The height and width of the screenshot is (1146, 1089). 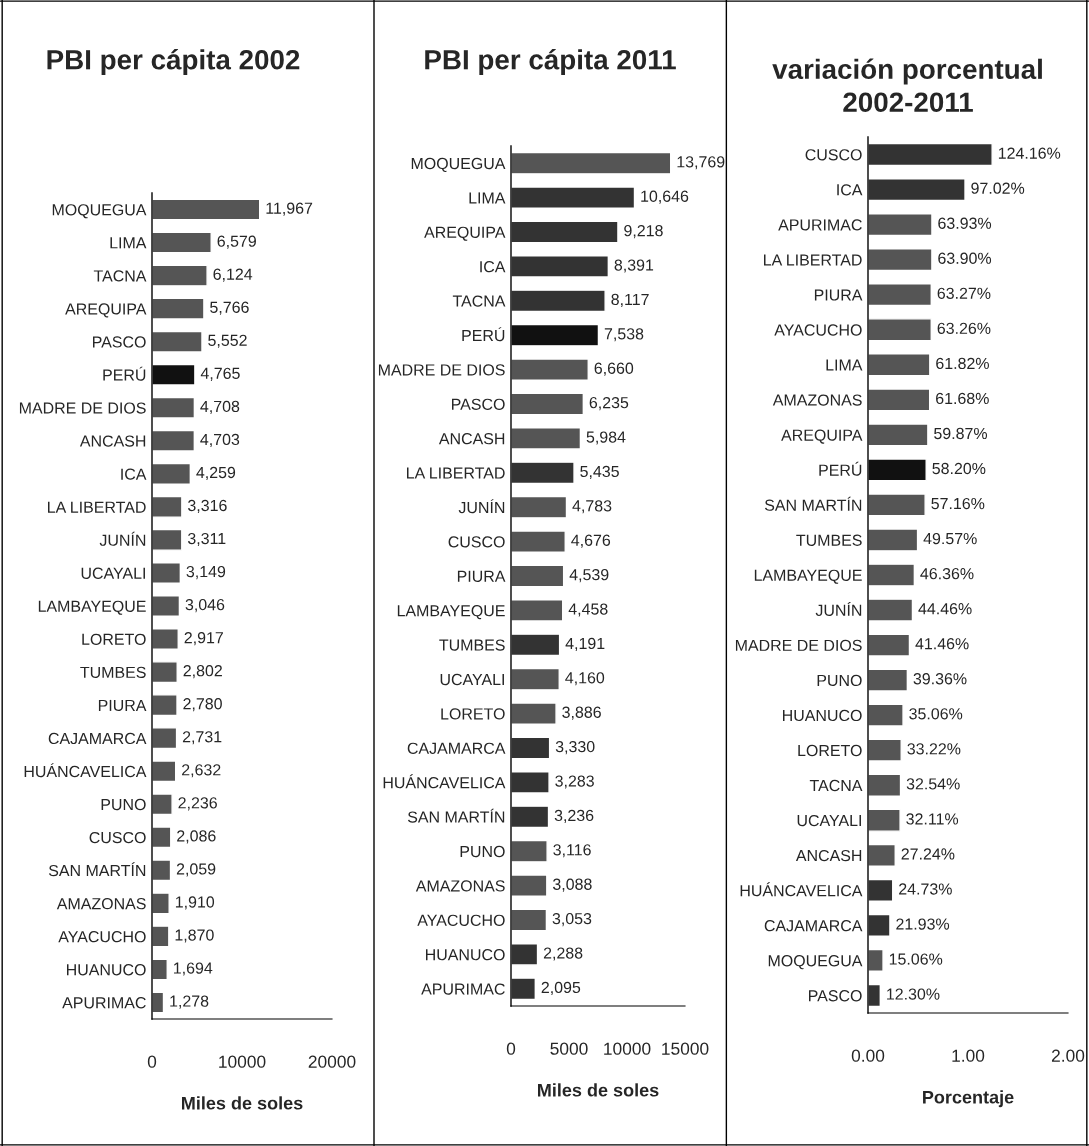 What do you see at coordinates (227, 341) in the screenshot?
I see `data-label: 5,552` at bounding box center [227, 341].